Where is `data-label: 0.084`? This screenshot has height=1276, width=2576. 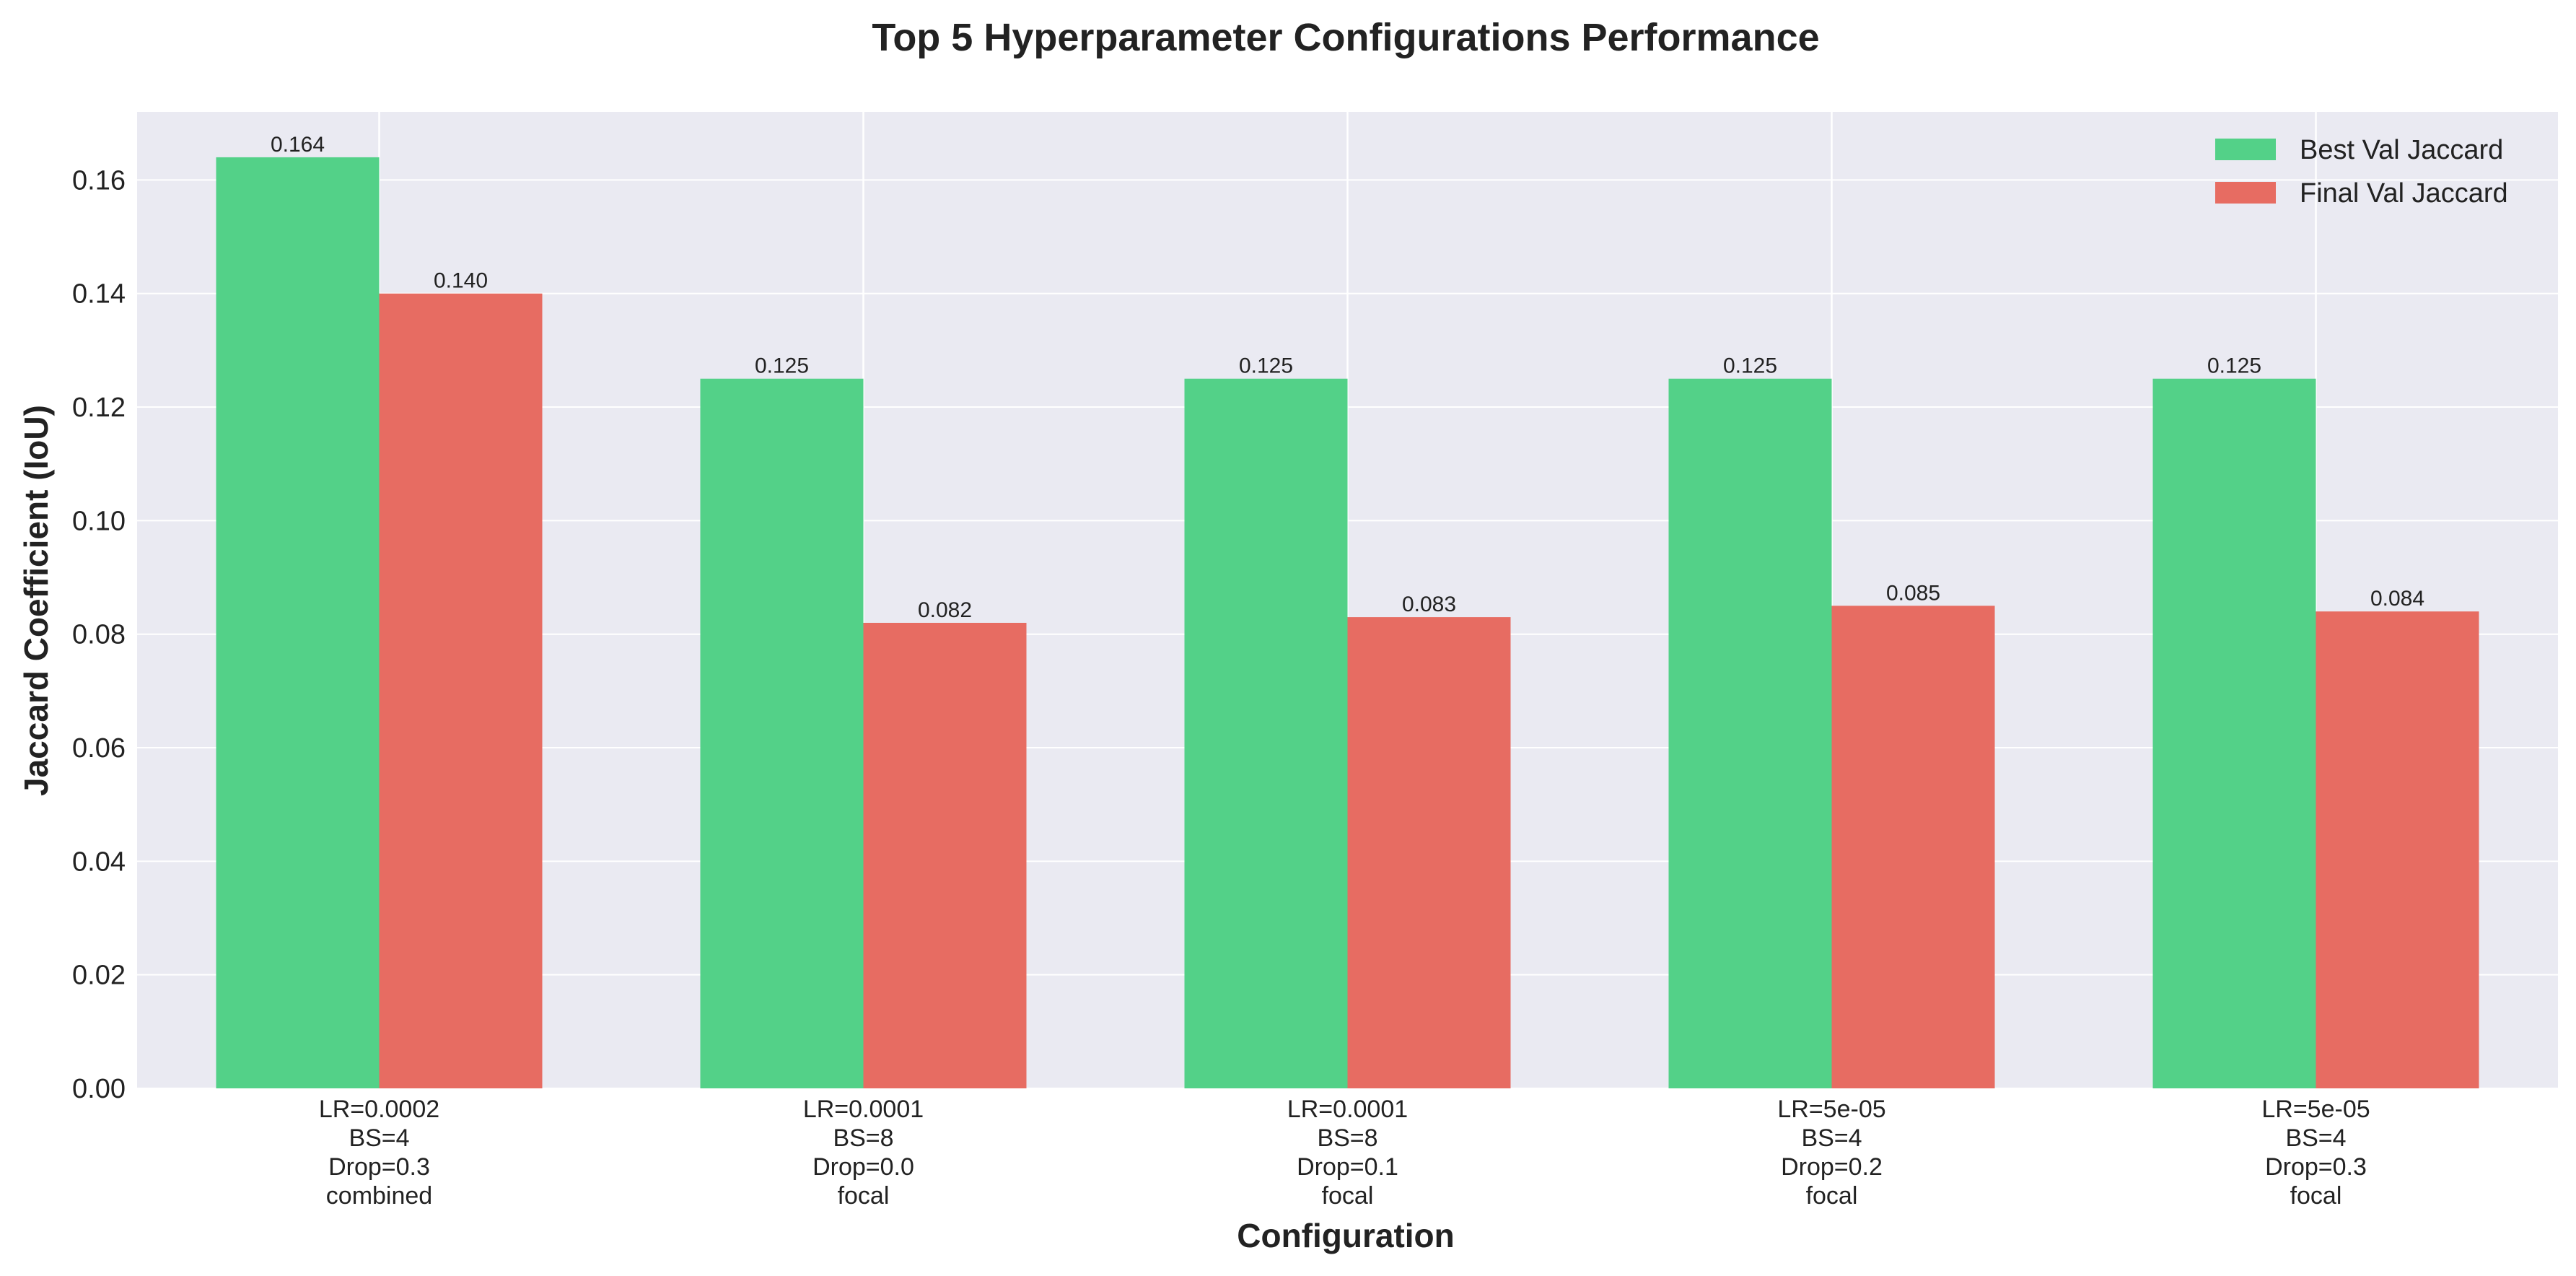 data-label: 0.084 is located at coordinates (2397, 599).